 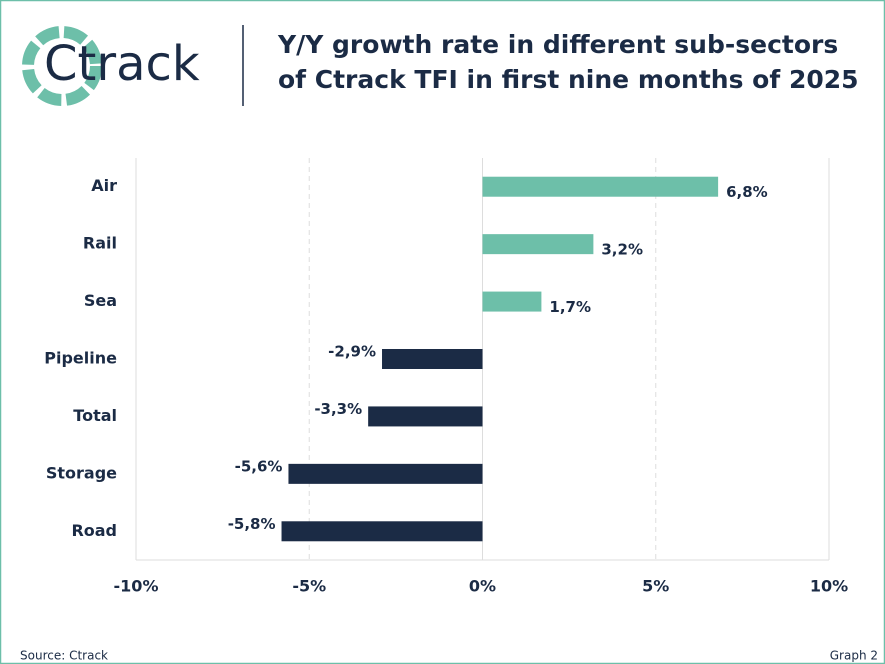 What do you see at coordinates (62, 66) in the screenshot?
I see `logo-icon` at bounding box center [62, 66].